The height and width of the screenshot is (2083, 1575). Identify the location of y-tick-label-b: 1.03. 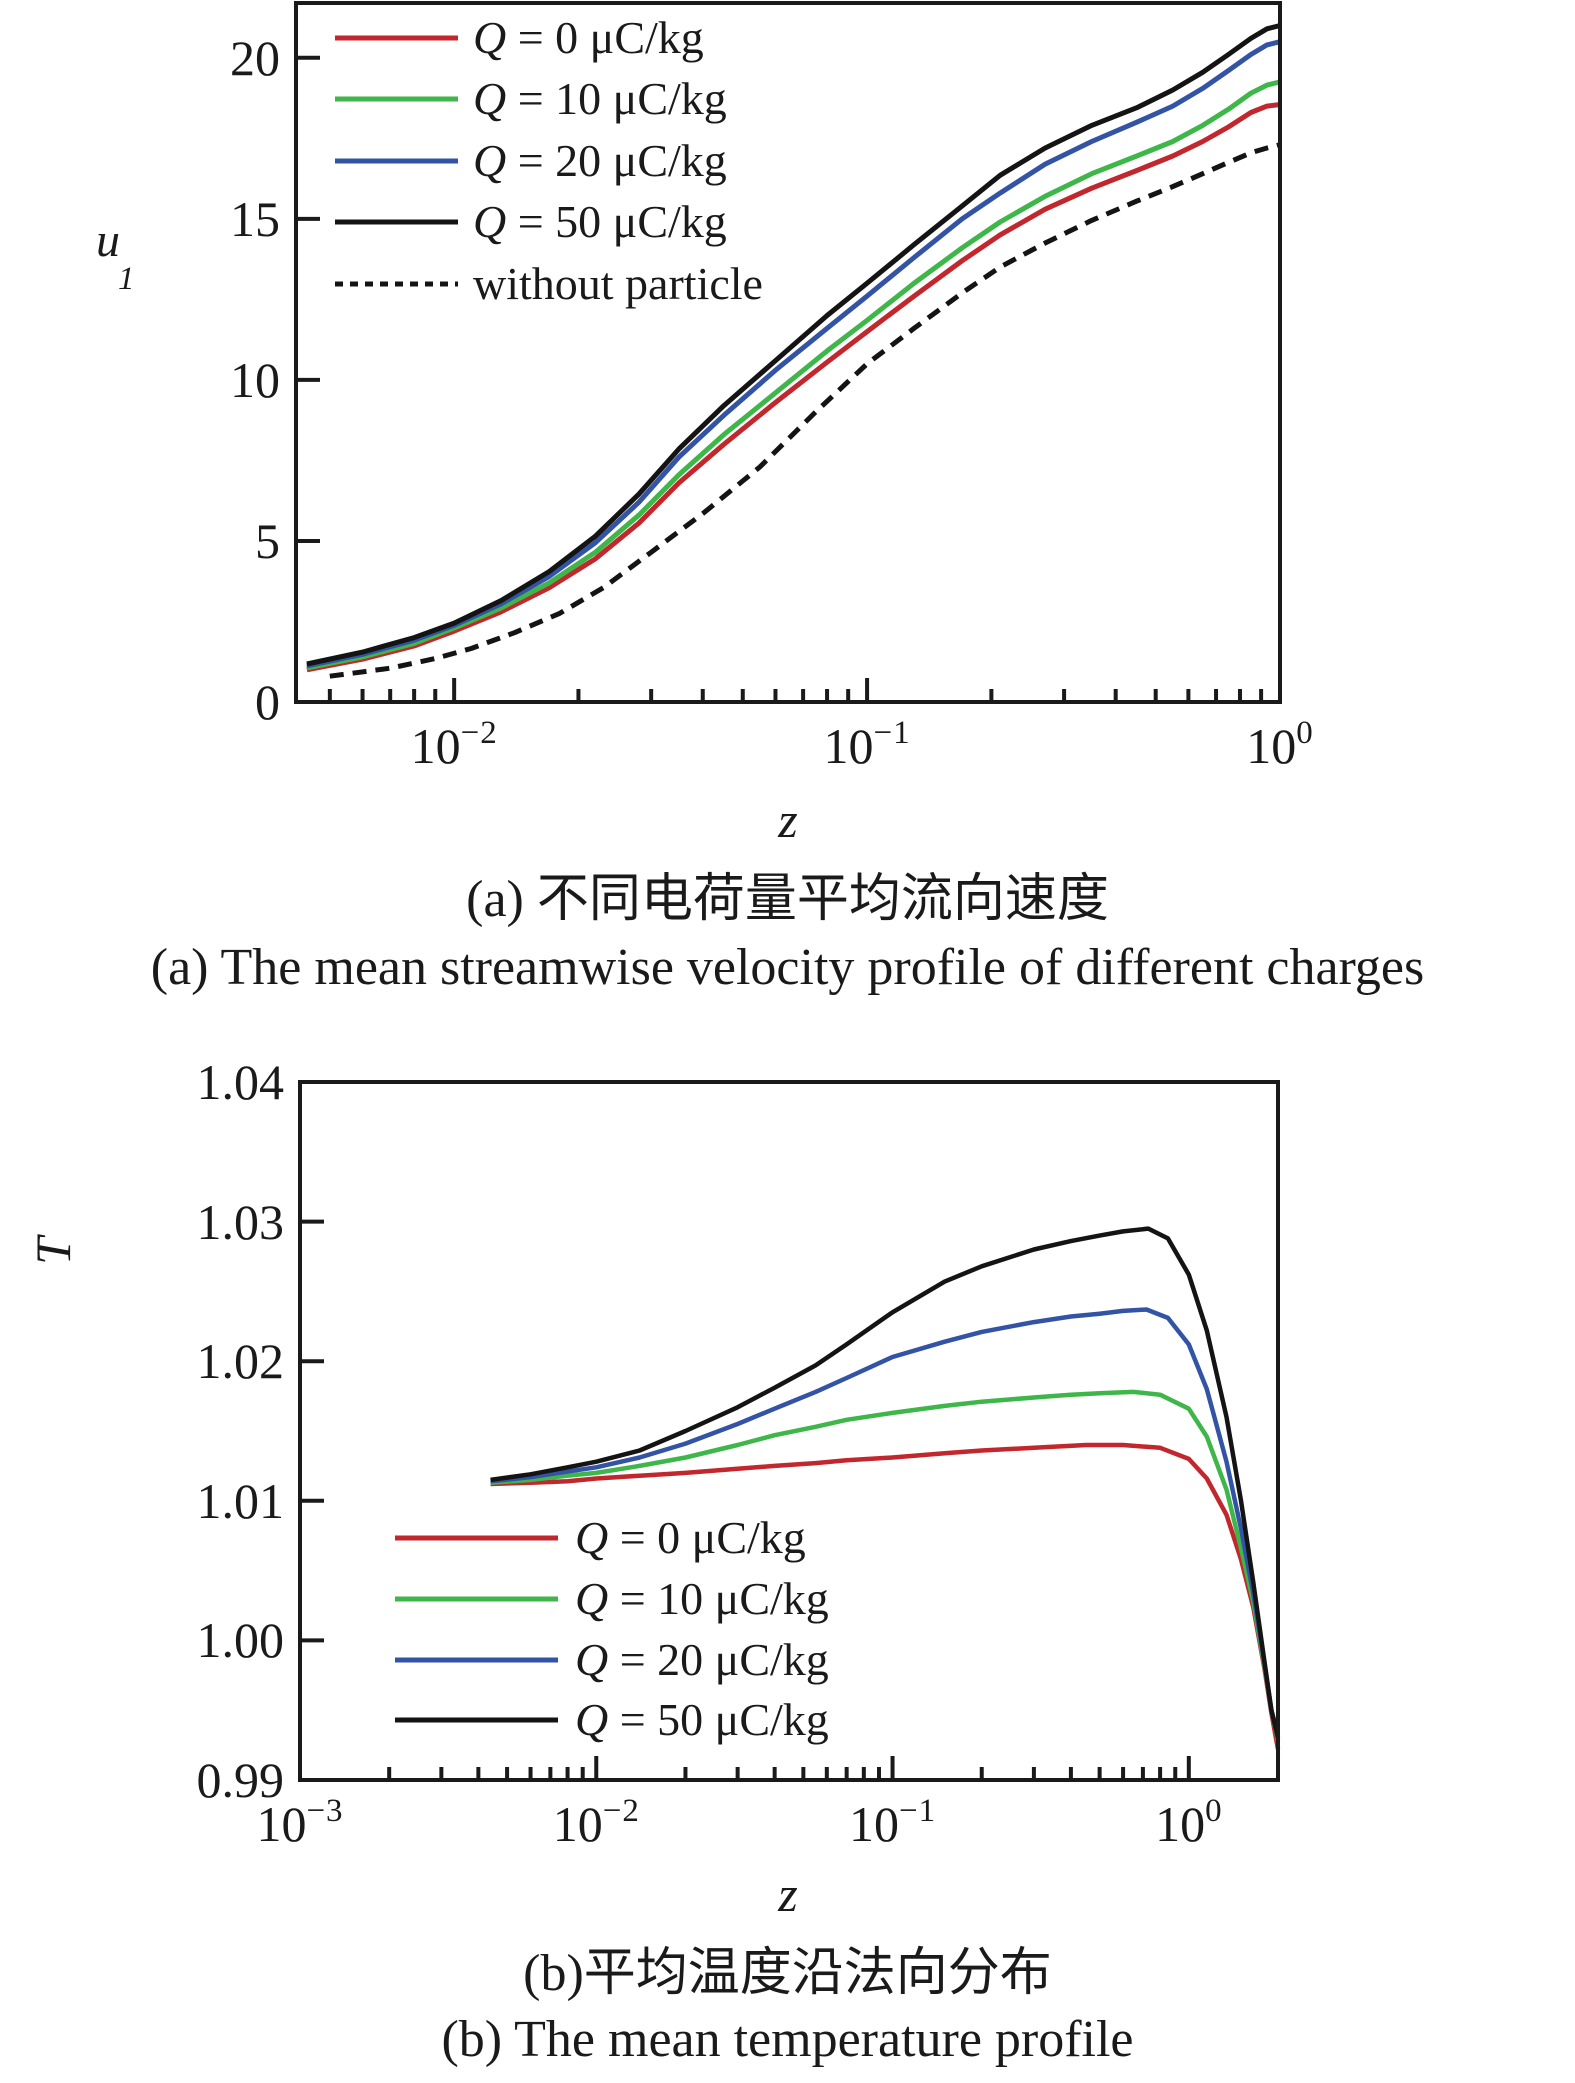
(240, 1221).